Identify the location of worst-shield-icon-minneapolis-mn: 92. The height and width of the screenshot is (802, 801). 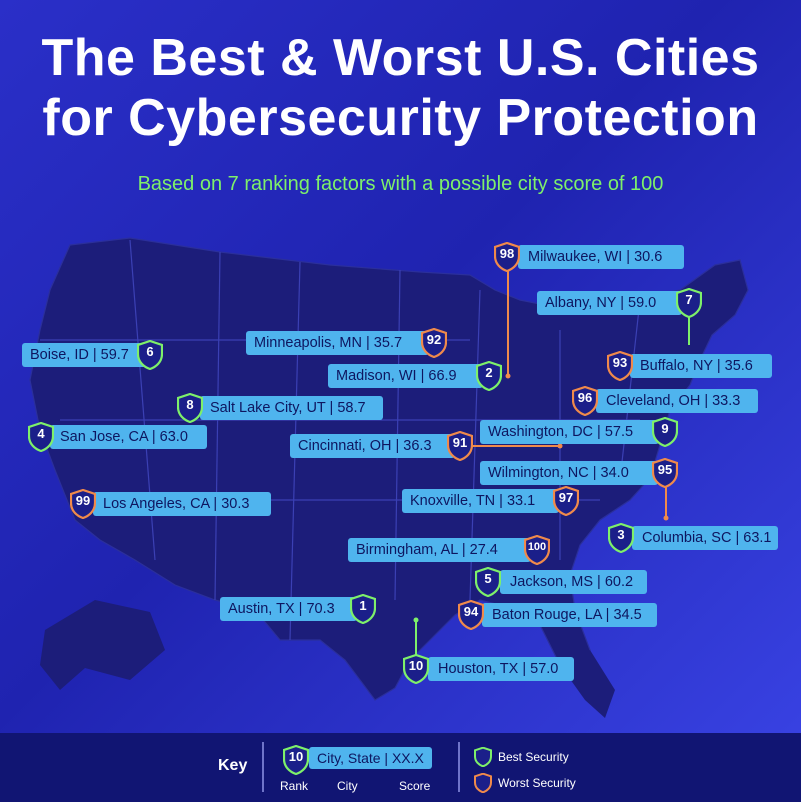
(434, 343).